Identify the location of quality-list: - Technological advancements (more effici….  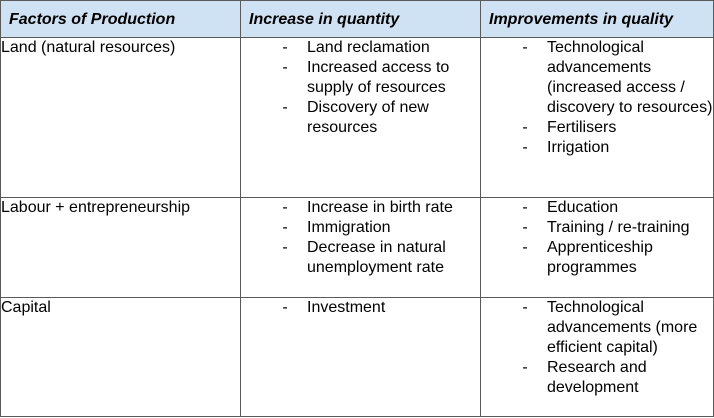
(597, 348).